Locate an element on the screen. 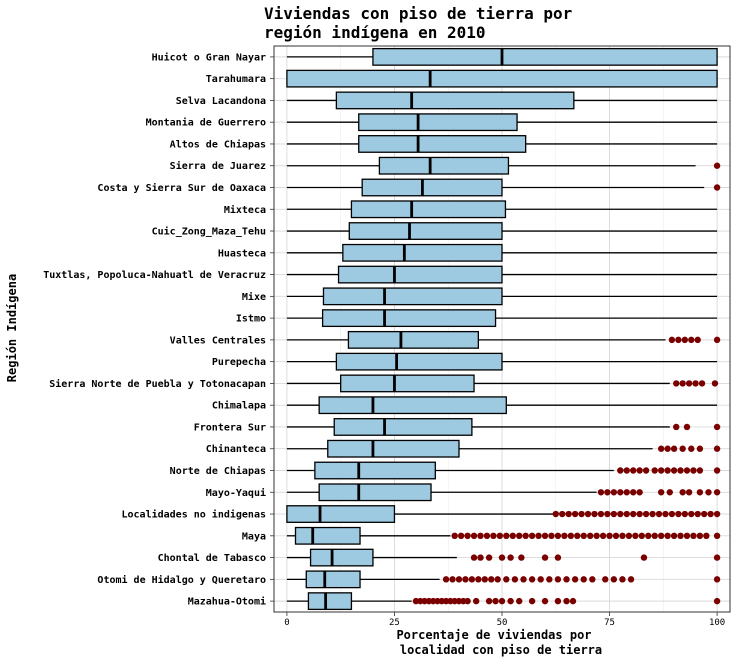 The image size is (738, 663). x-axis-label-line-2: localidad con piso de tierra is located at coordinates (501, 650).